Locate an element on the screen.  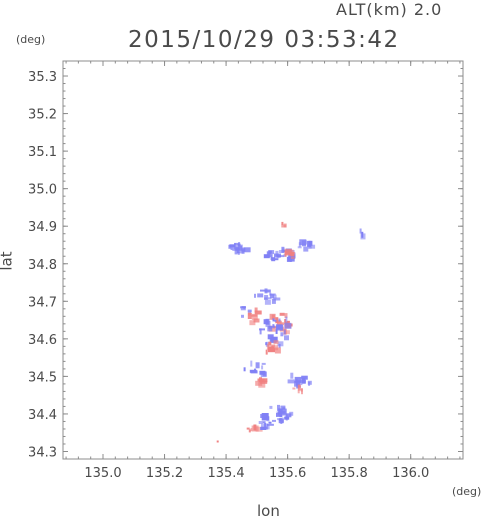
y-tick-label: 35.1 is located at coordinates (42, 152).